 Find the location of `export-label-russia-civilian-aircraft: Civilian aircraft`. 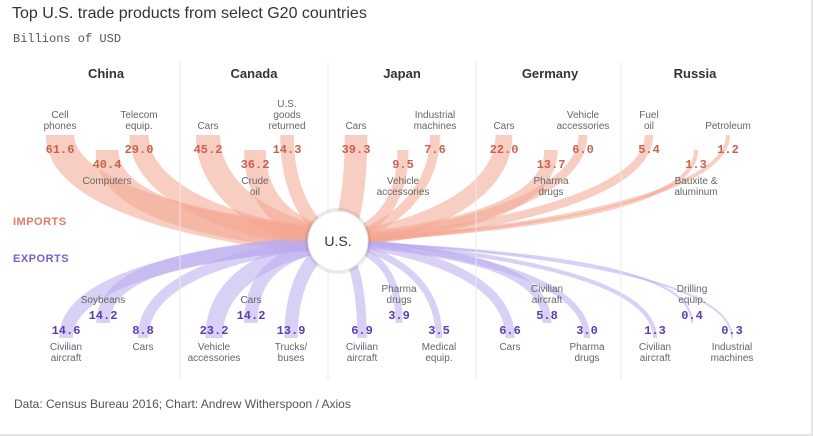

export-label-russia-civilian-aircraft: Civilian aircraft is located at coordinates (655, 353).